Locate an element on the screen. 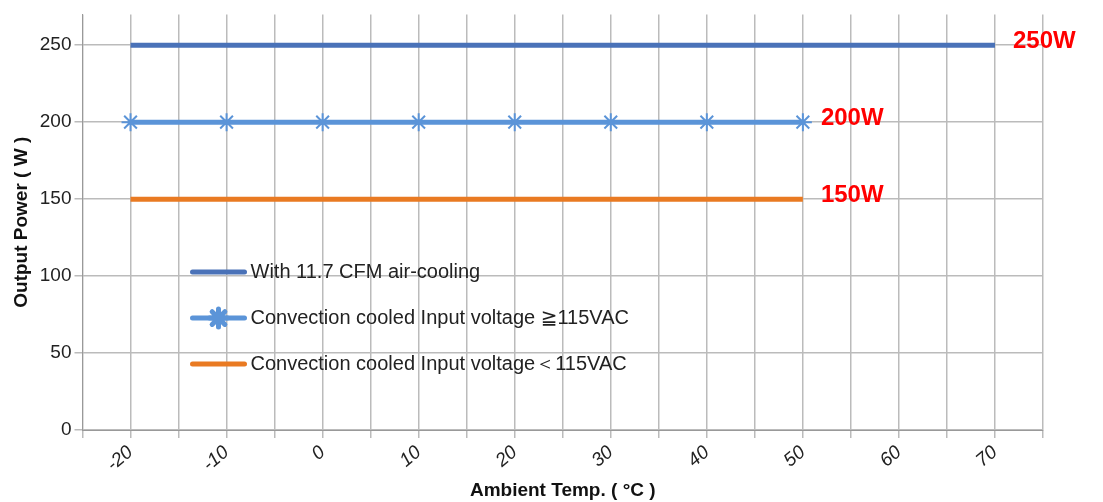  x-tick-label: -20 is located at coordinates (119, 457).